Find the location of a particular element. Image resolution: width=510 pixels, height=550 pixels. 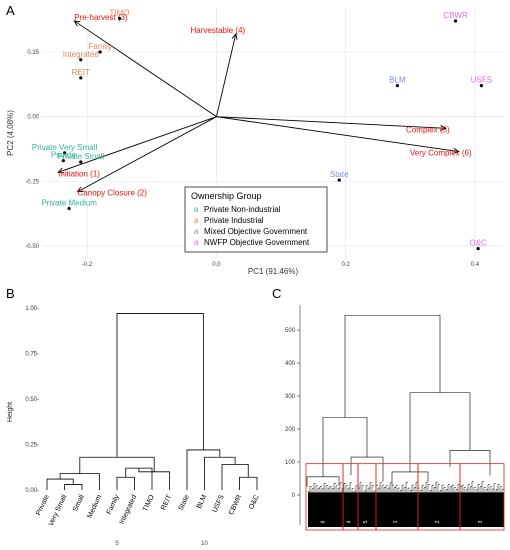

pca-legend-symbol-2: a is located at coordinates (196, 231).